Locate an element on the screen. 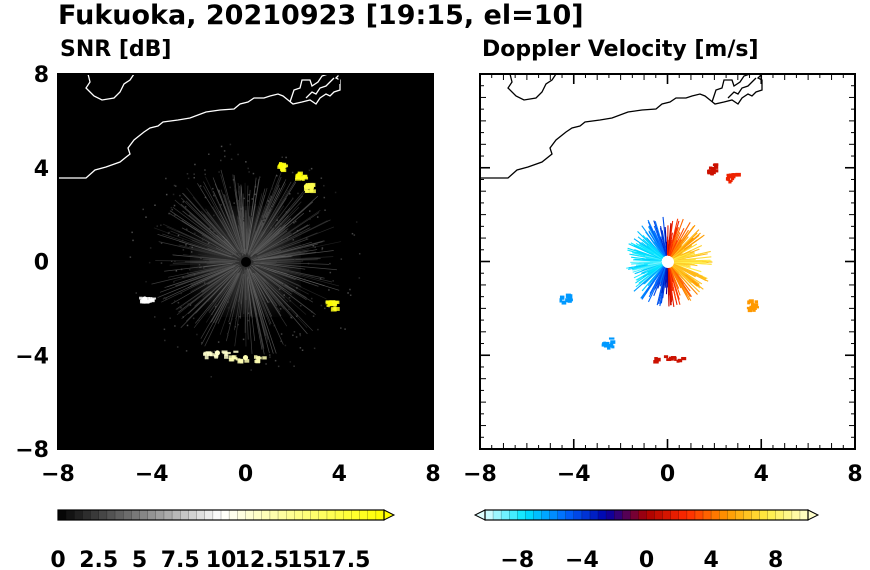 The height and width of the screenshot is (570, 870). snr-panel-title: SNR [dB] is located at coordinates (115, 49).